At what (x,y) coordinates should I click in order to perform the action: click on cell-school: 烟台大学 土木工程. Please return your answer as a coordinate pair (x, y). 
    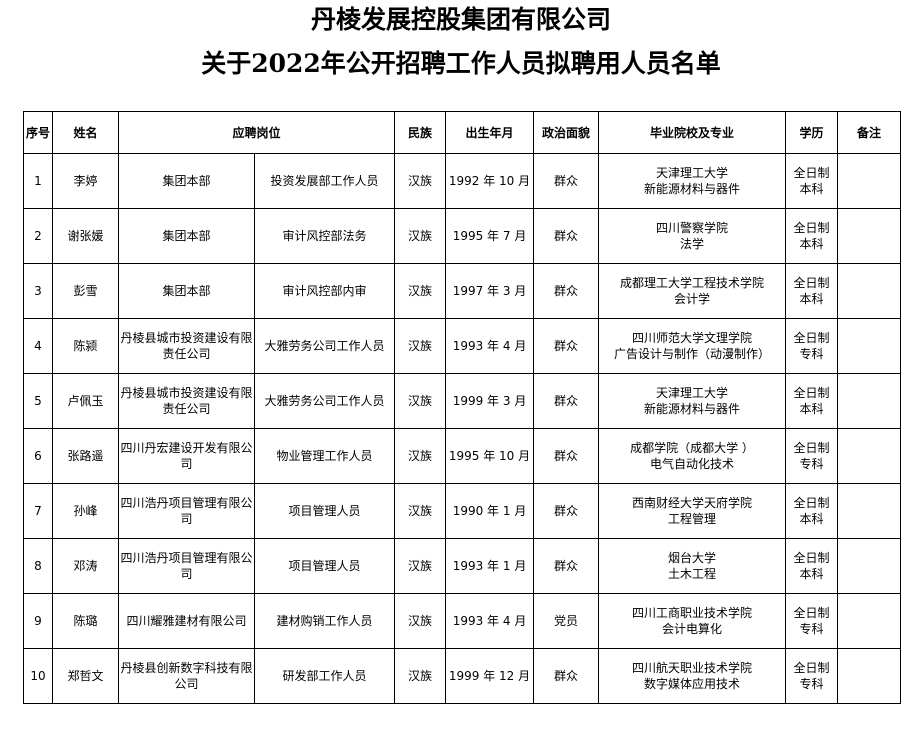
    Looking at the image, I should click on (692, 566).